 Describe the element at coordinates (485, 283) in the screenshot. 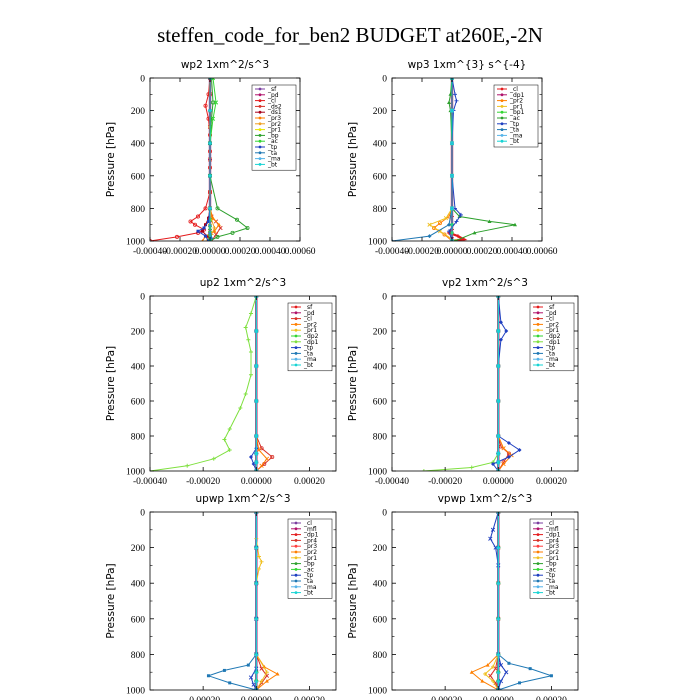

I see `panel-title: vp2 1xm^2/s^3` at that location.